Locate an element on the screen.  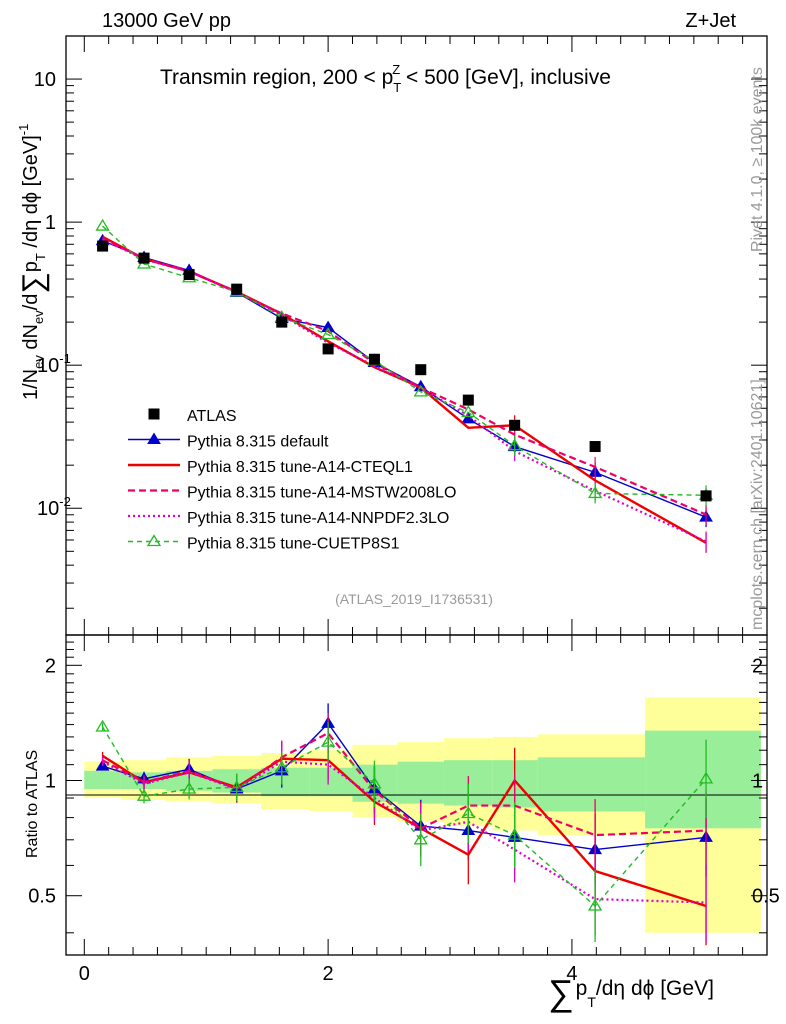
header-right: Z+Jet is located at coordinates (710, 21).